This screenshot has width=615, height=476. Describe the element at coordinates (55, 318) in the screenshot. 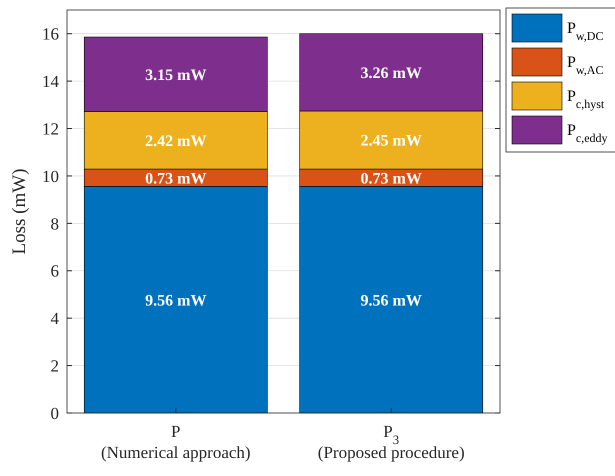

I see `y-tick-label: 4` at that location.